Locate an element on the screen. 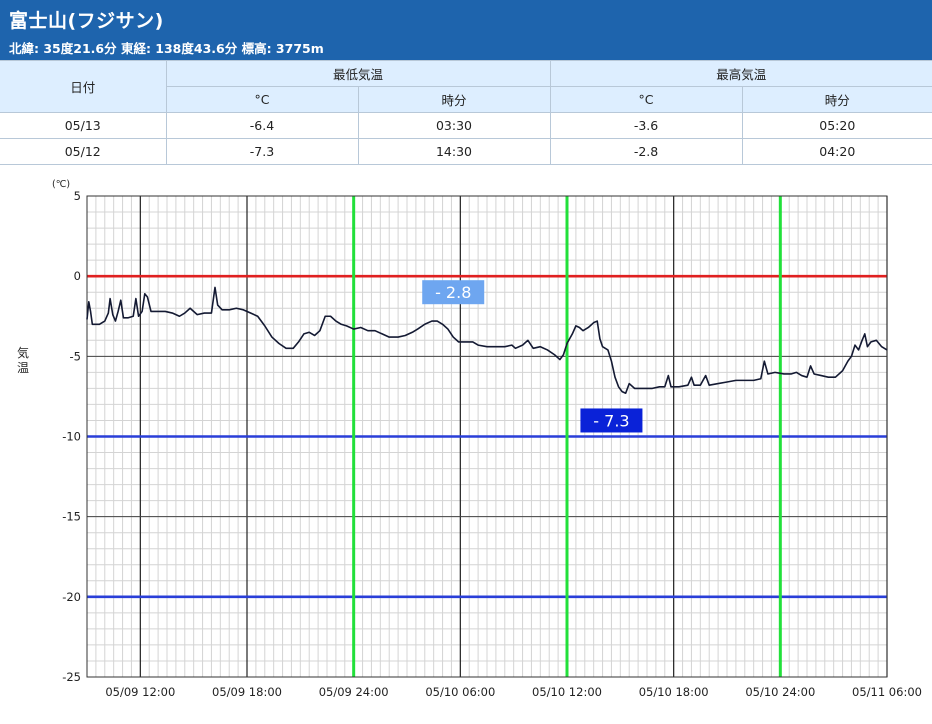 The image size is (932, 724). annotation-label: - 7.3 is located at coordinates (611, 420).